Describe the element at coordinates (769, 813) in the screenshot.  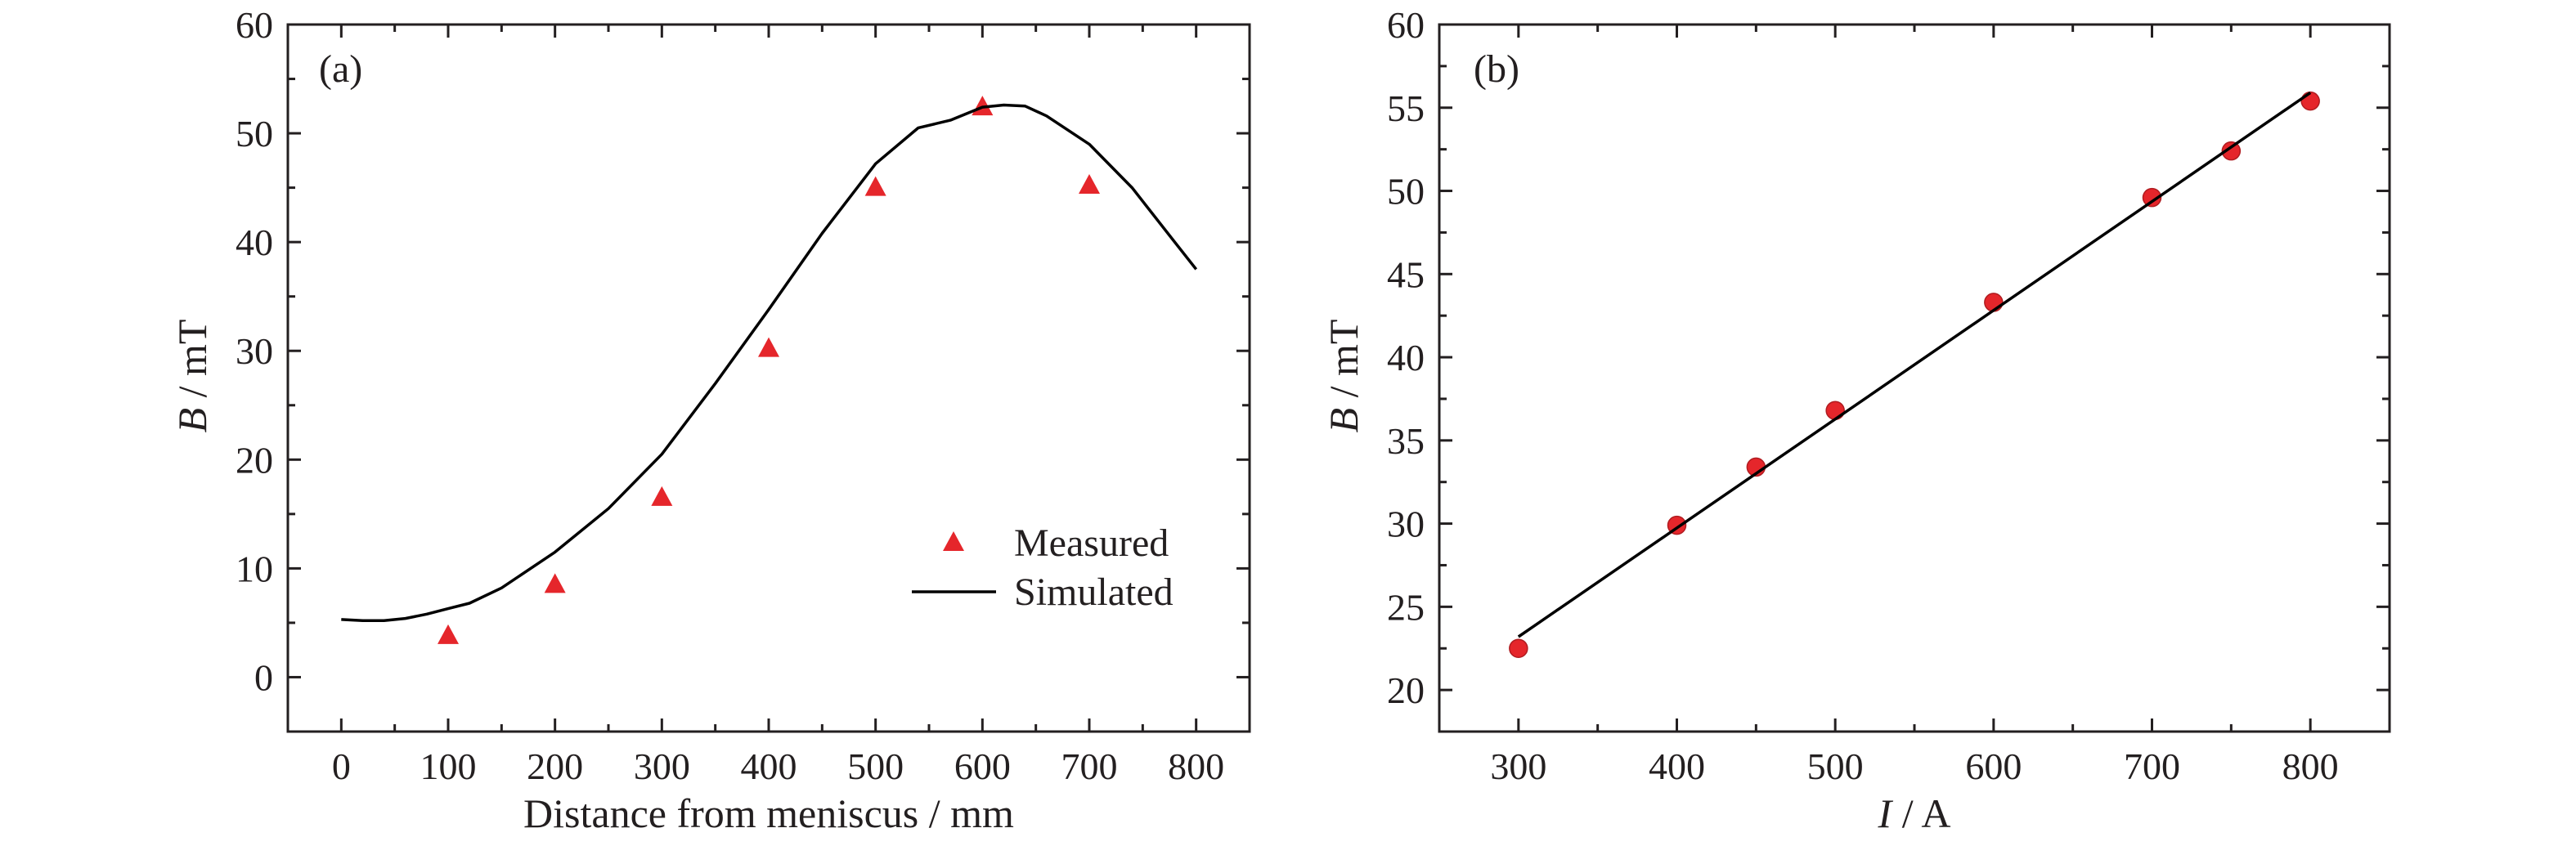
I see `x-axis-label-a: Distance from meniscus / mm` at that location.